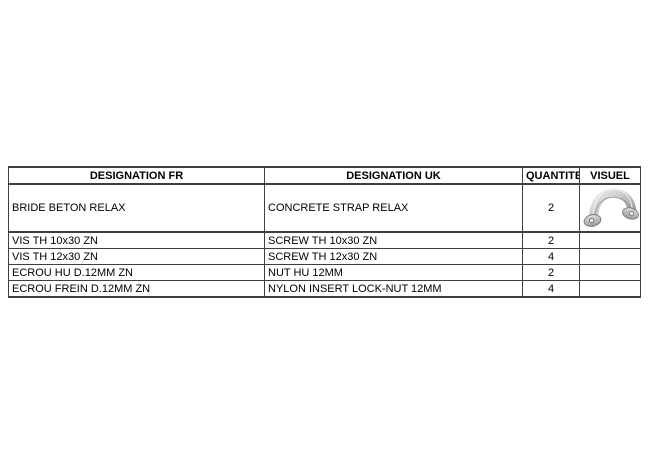 Image resolution: width=648 pixels, height=458 pixels. I want to click on table-row: VIS TH 12x30 ZN SCREW TH 12x30 ZN 4, so click(324, 256).